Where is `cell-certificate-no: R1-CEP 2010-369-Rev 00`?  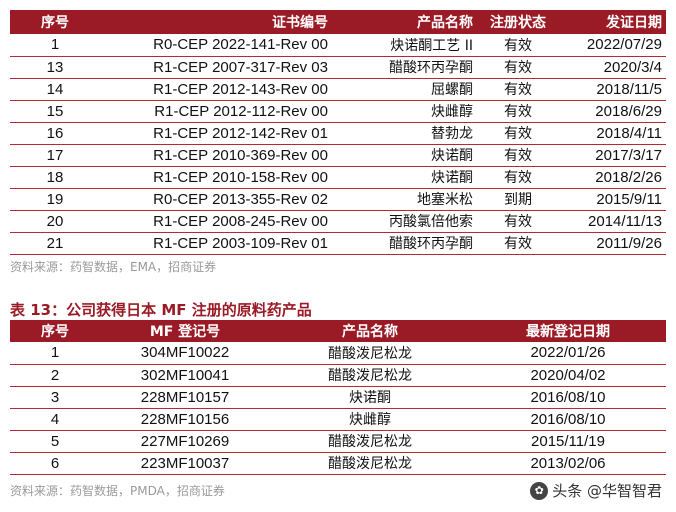
cell-certificate-no: R1-CEP 2010-369-Rev 00 is located at coordinates (240, 155).